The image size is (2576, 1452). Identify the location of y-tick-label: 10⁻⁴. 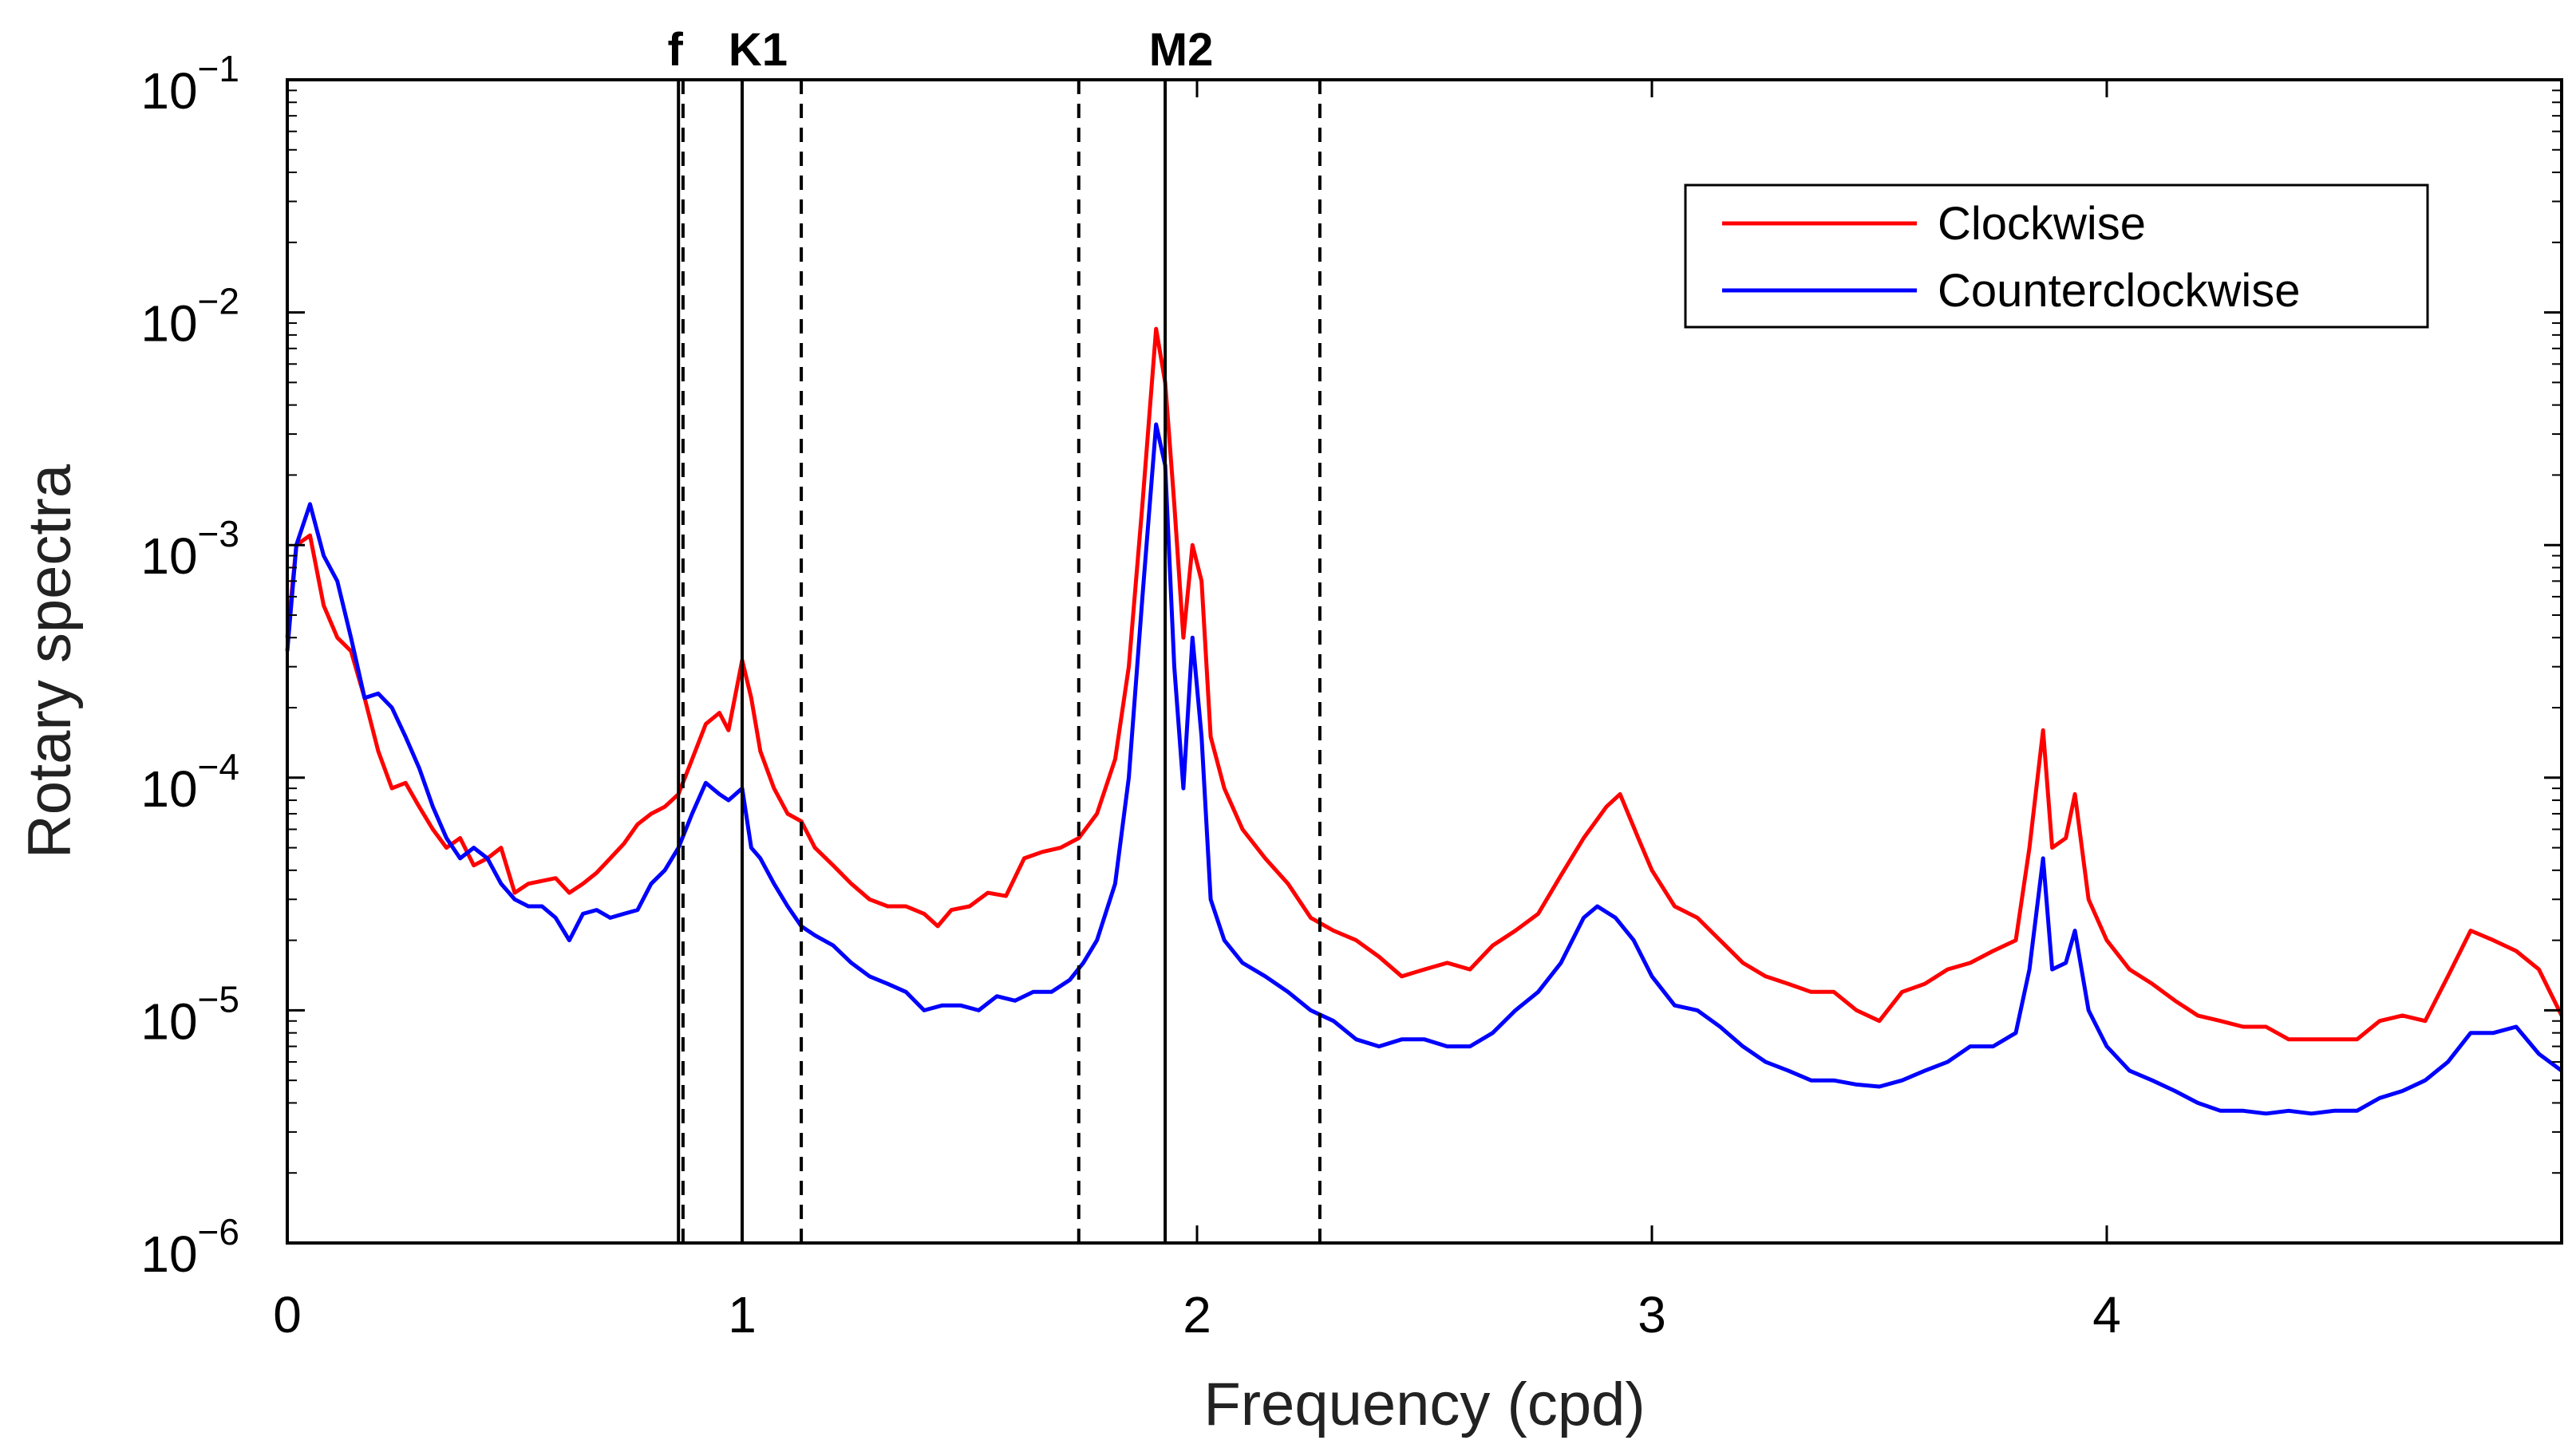
(189, 782).